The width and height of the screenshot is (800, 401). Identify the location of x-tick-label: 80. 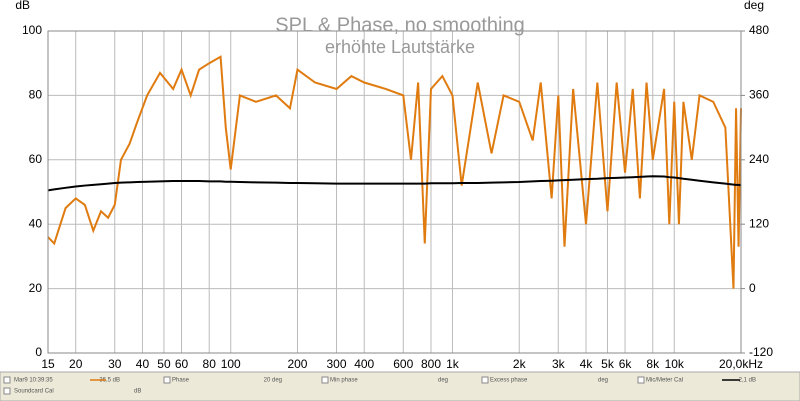
(210, 364).